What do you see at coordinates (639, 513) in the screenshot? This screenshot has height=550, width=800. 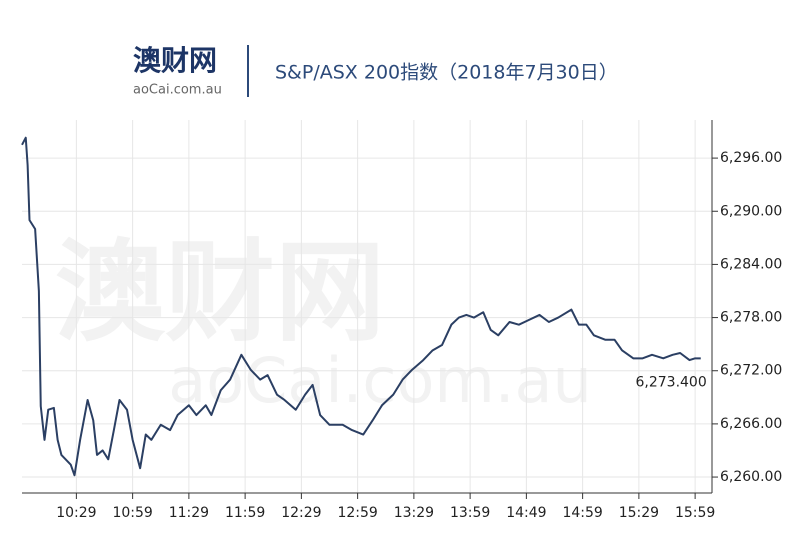 I see `x-tick-label: 15:29` at bounding box center [639, 513].